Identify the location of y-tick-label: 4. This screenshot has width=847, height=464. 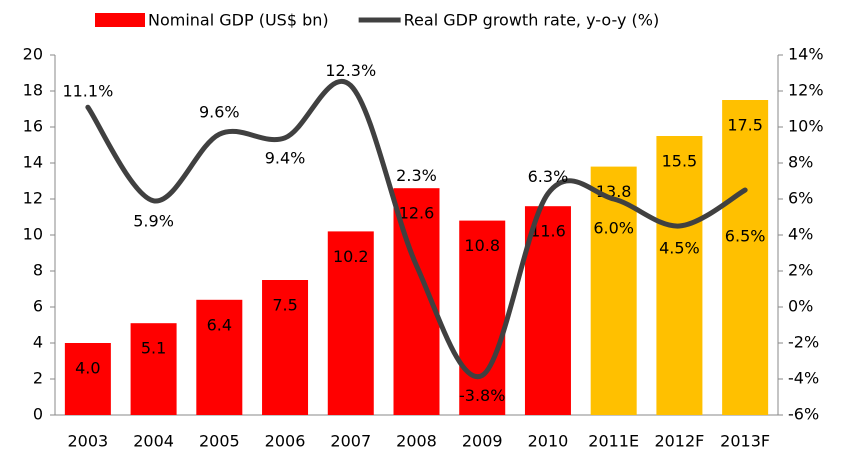
(38, 342).